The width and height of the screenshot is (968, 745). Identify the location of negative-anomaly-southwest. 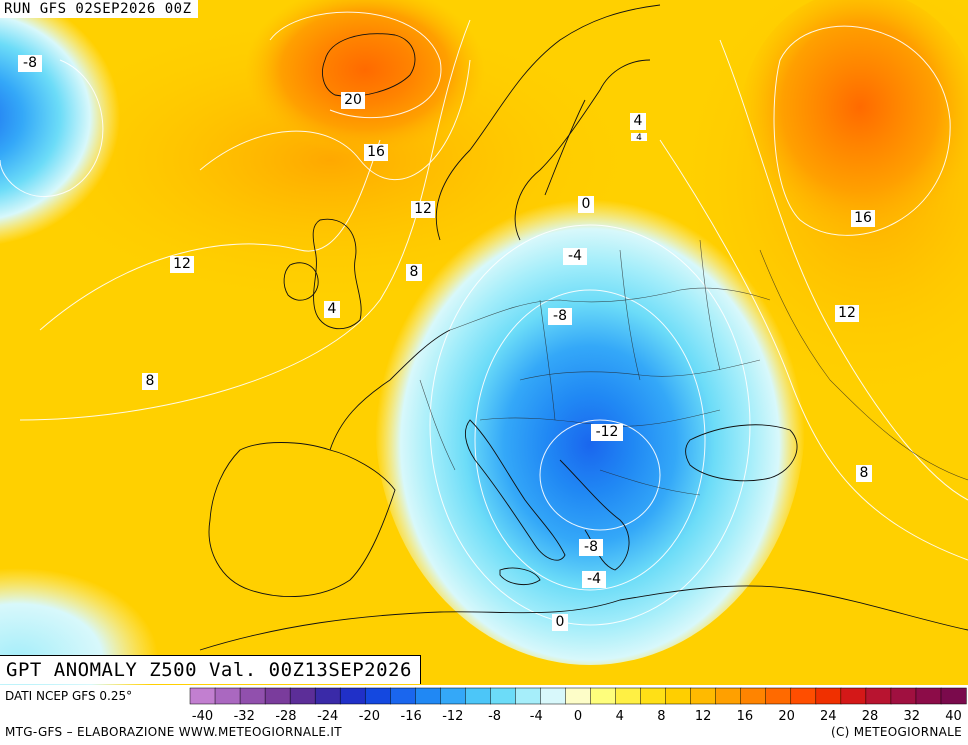
(100, 617).